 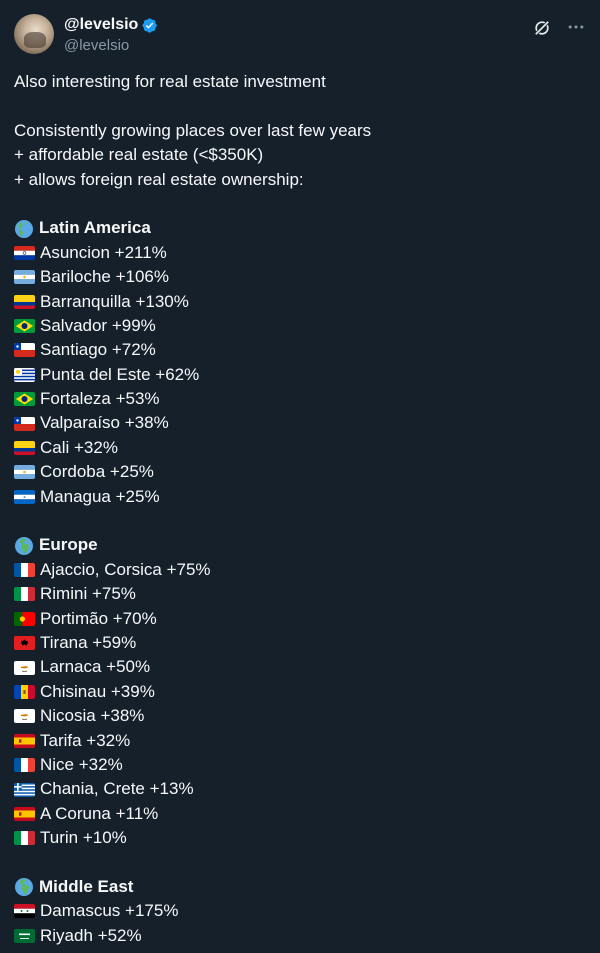 I want to click on list-item: Larnaca +50%, so click(x=300, y=667).